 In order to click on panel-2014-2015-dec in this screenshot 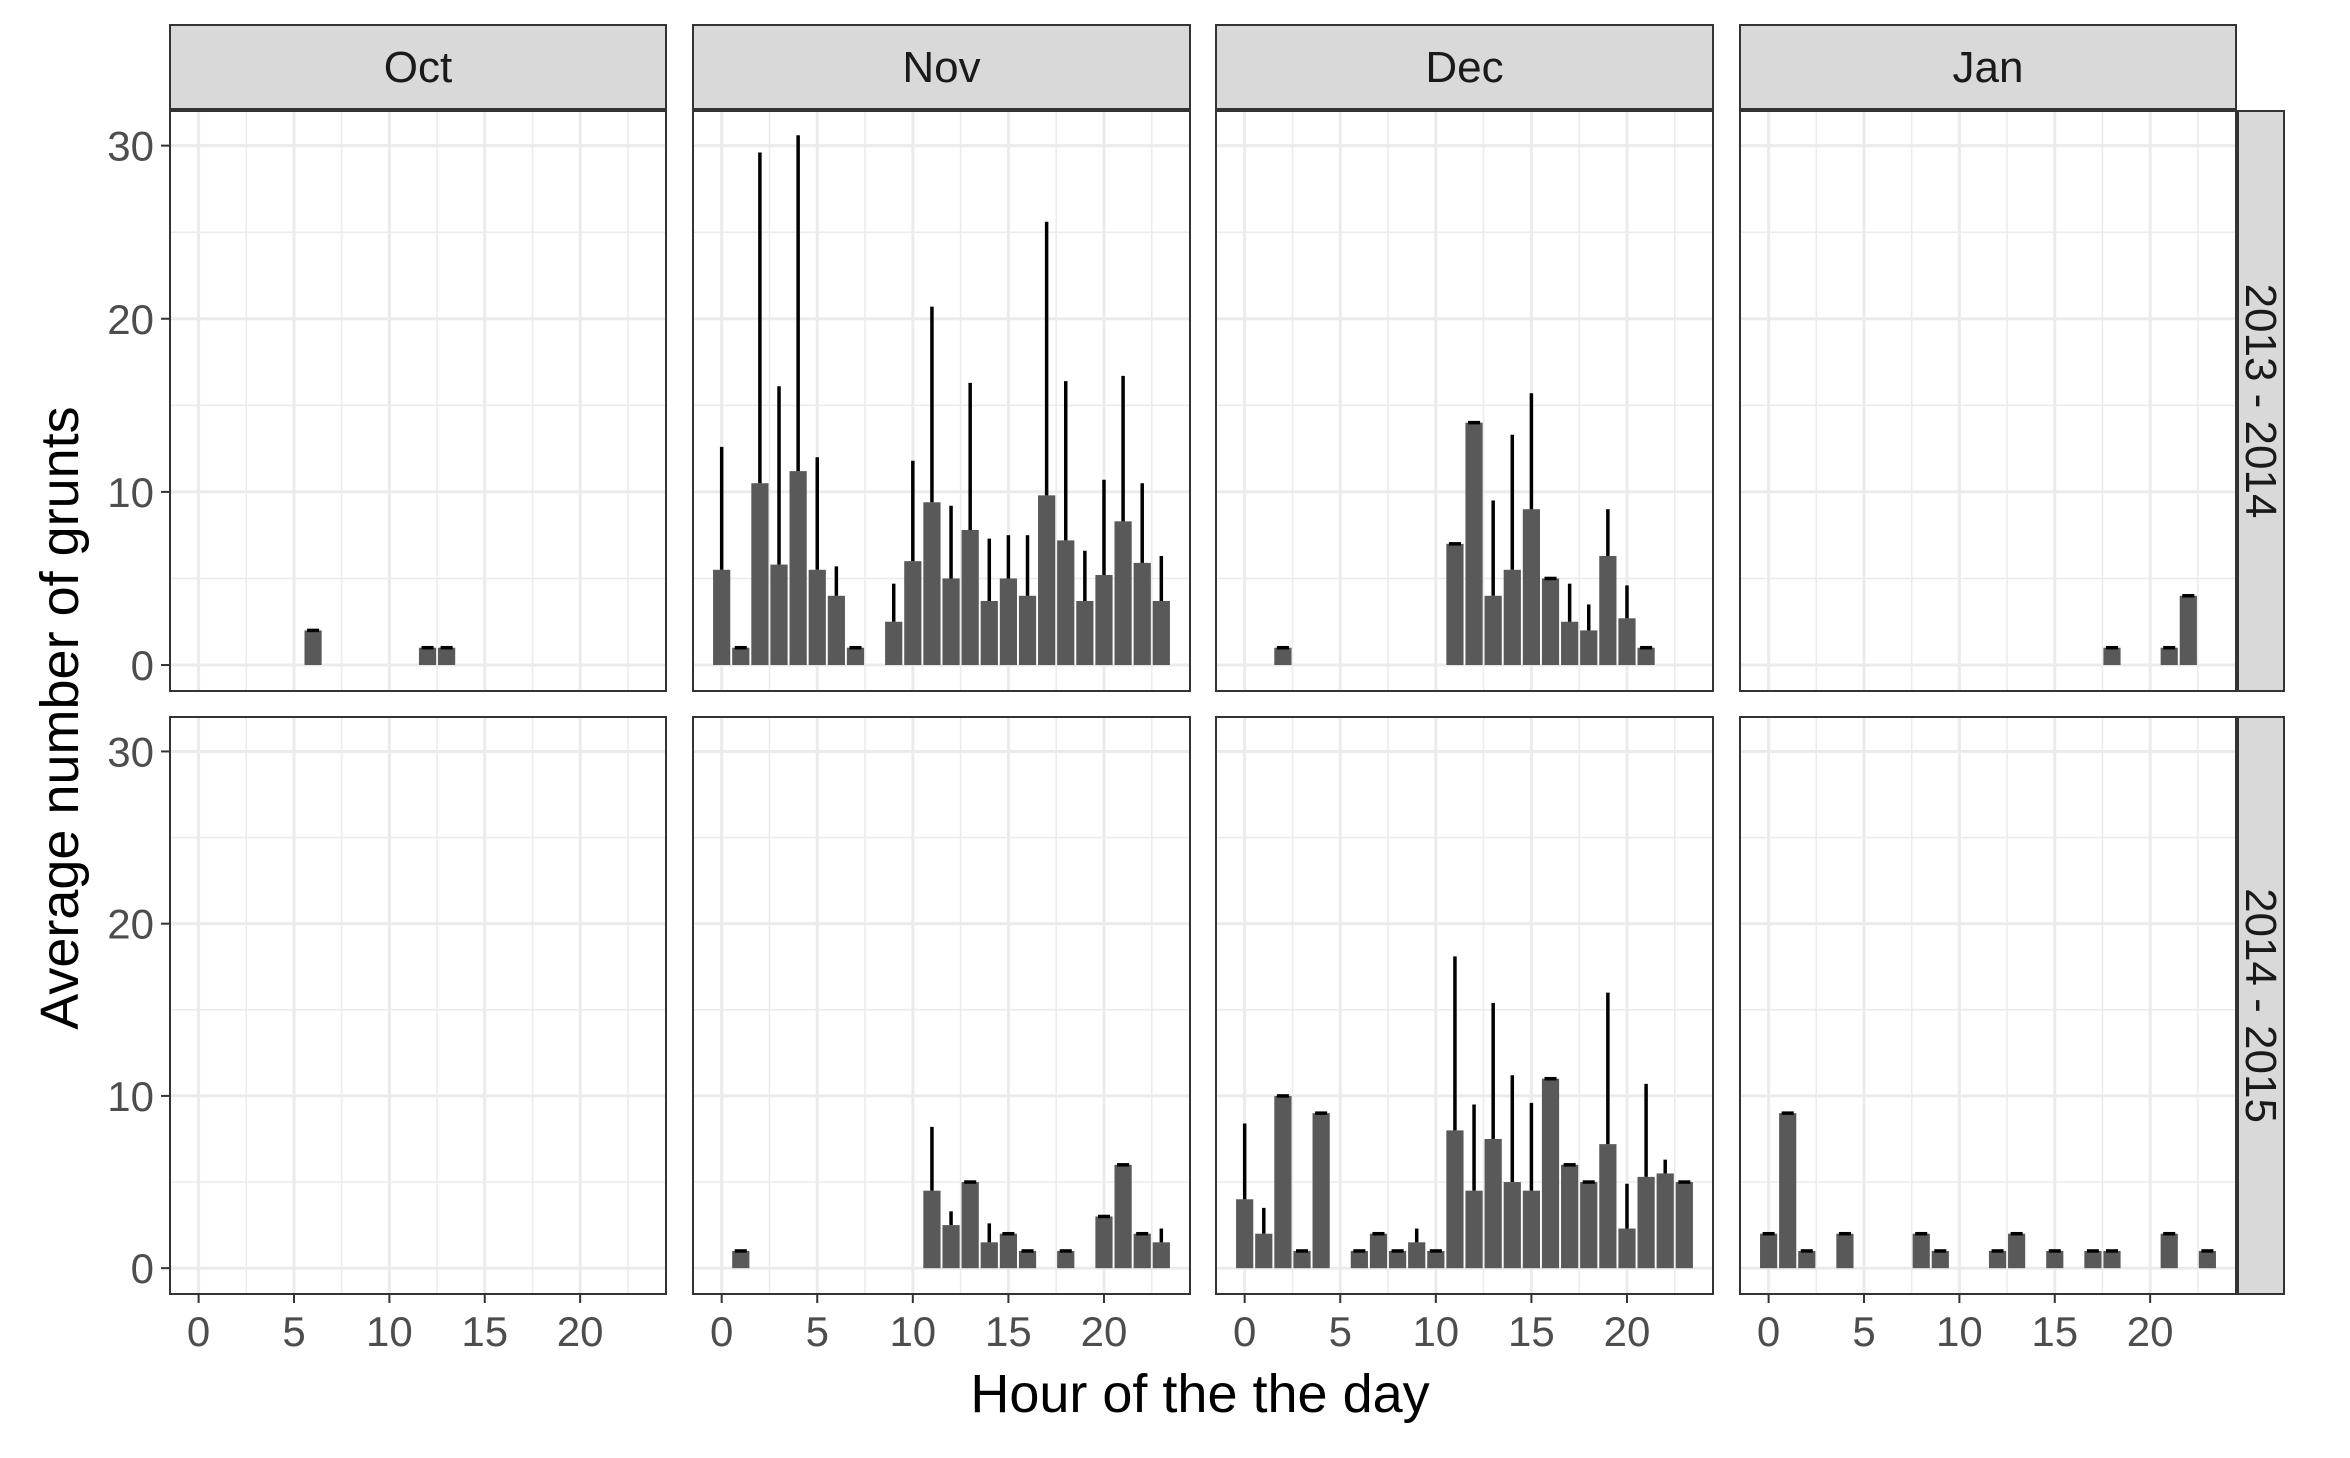, I will do `click(1464, 1005)`.